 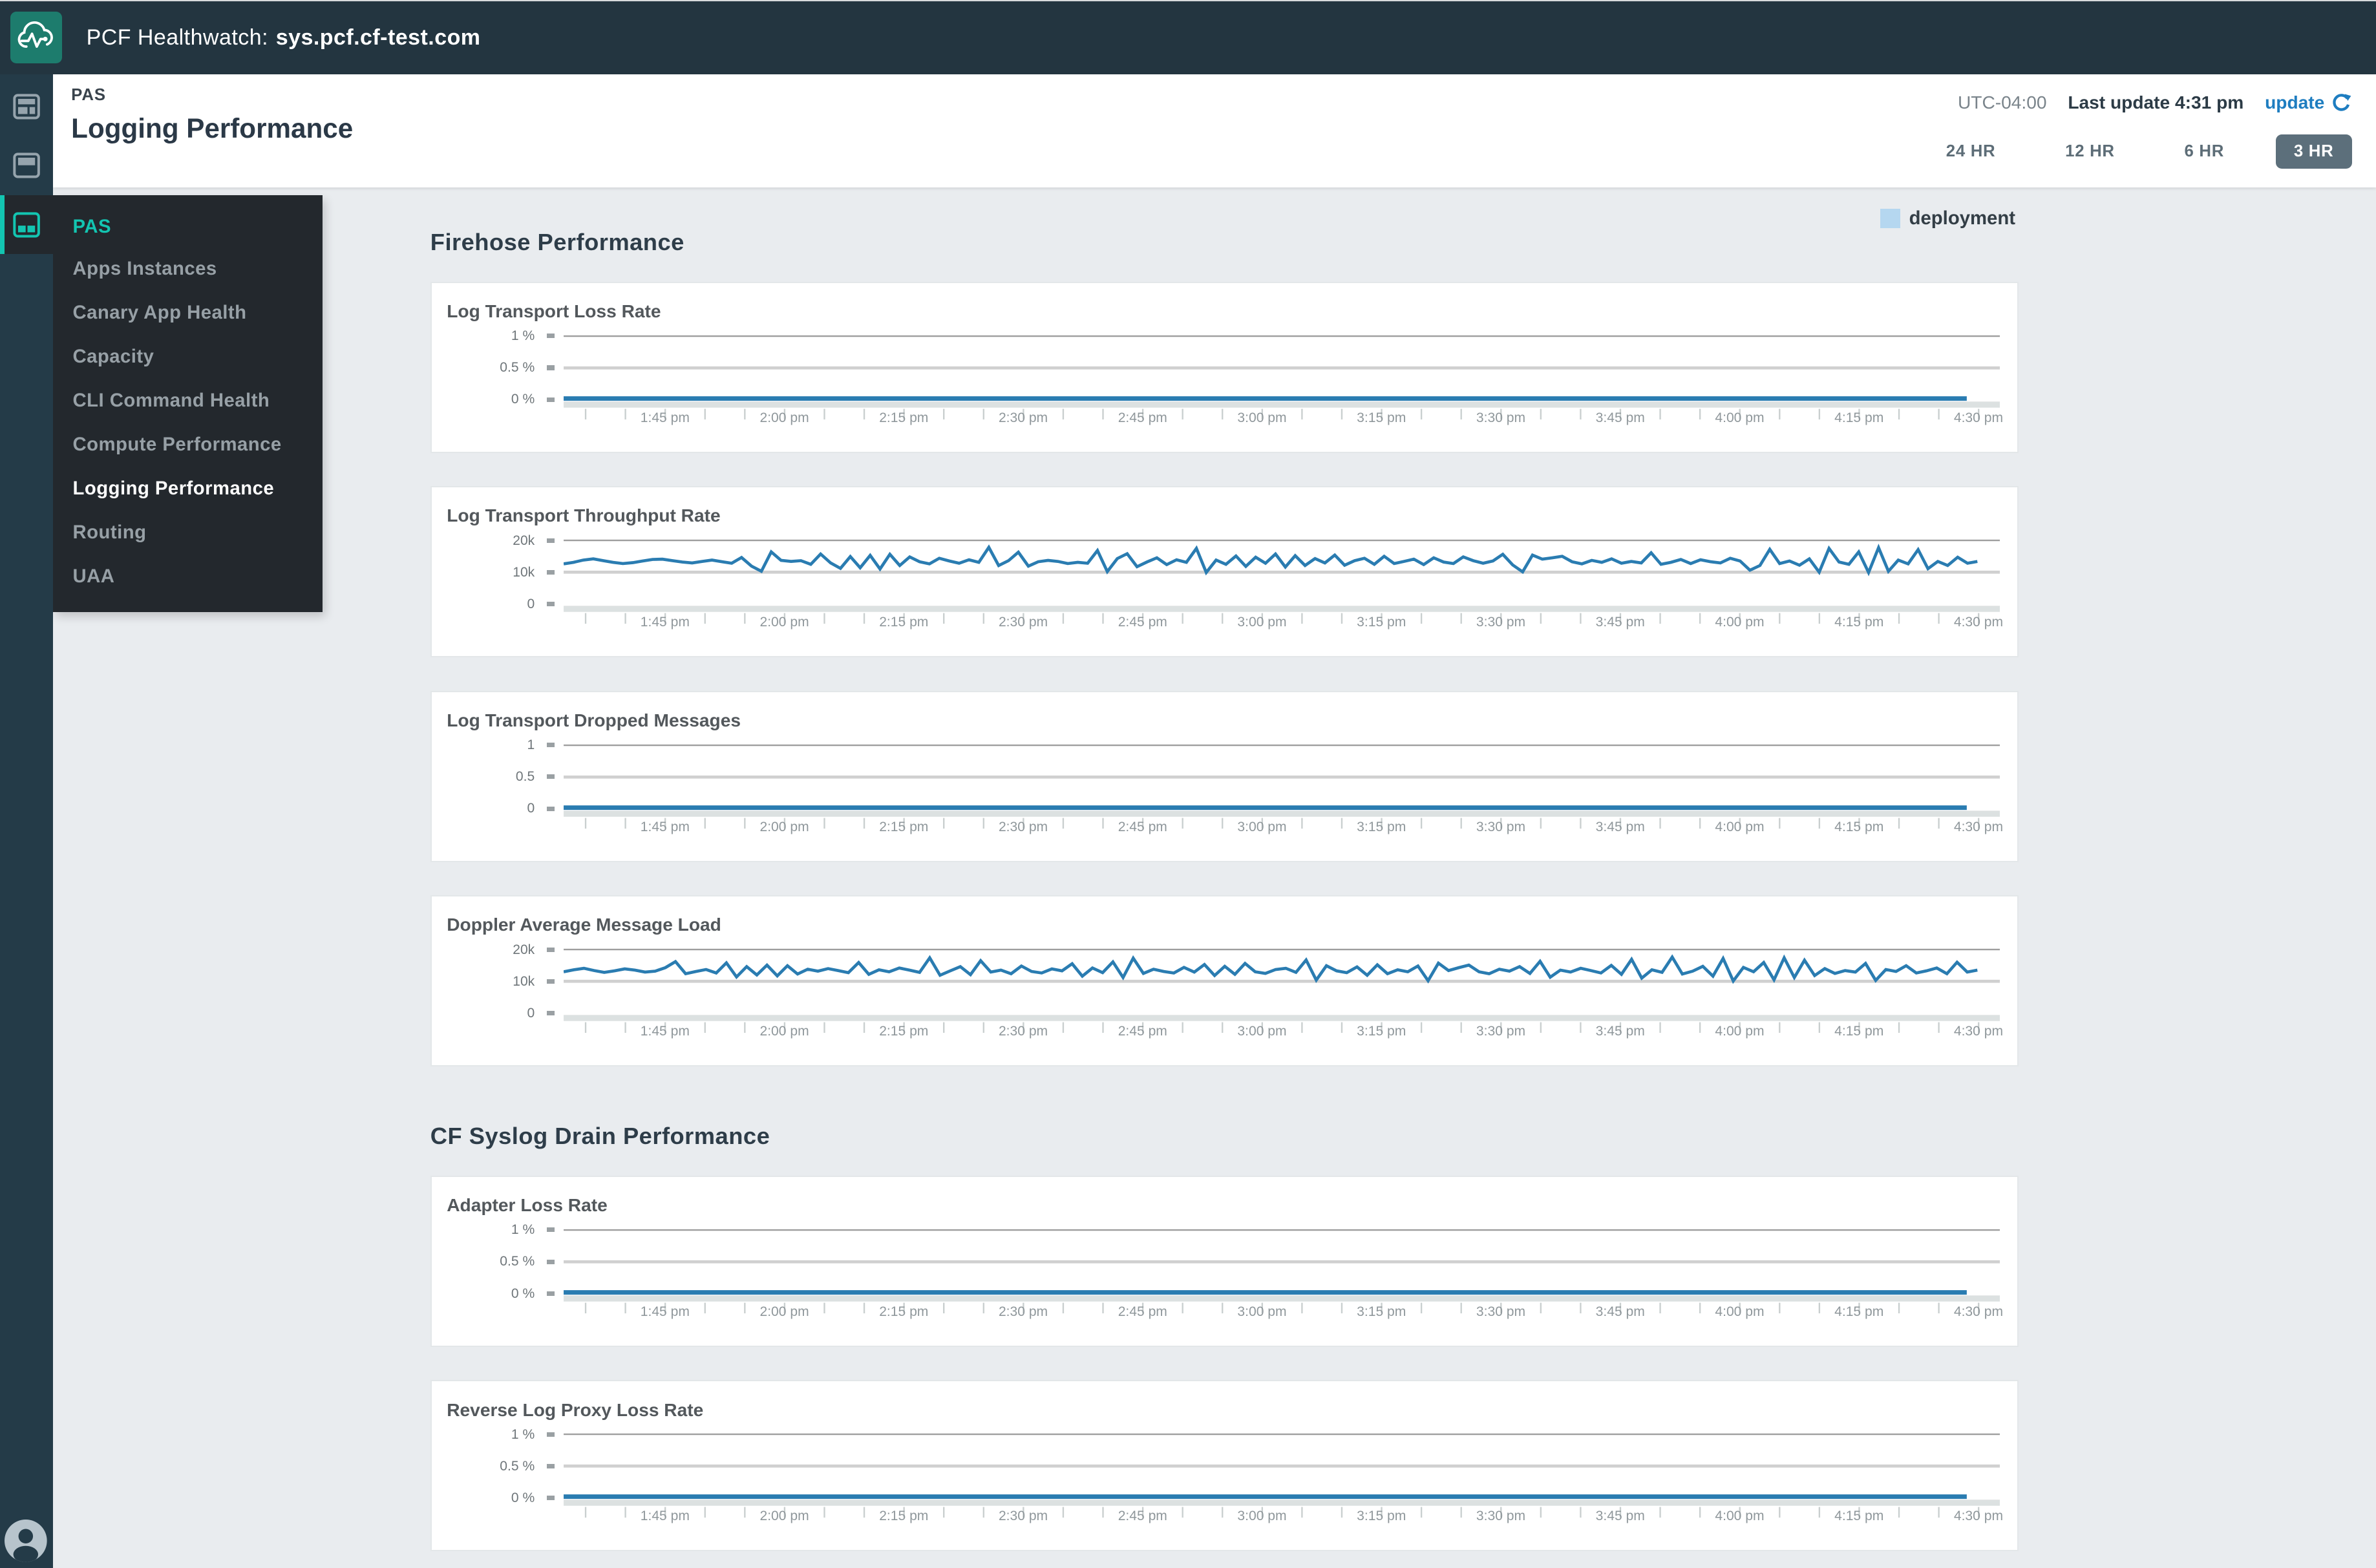 I want to click on rail-item-logging-dashboards, so click(x=27, y=225).